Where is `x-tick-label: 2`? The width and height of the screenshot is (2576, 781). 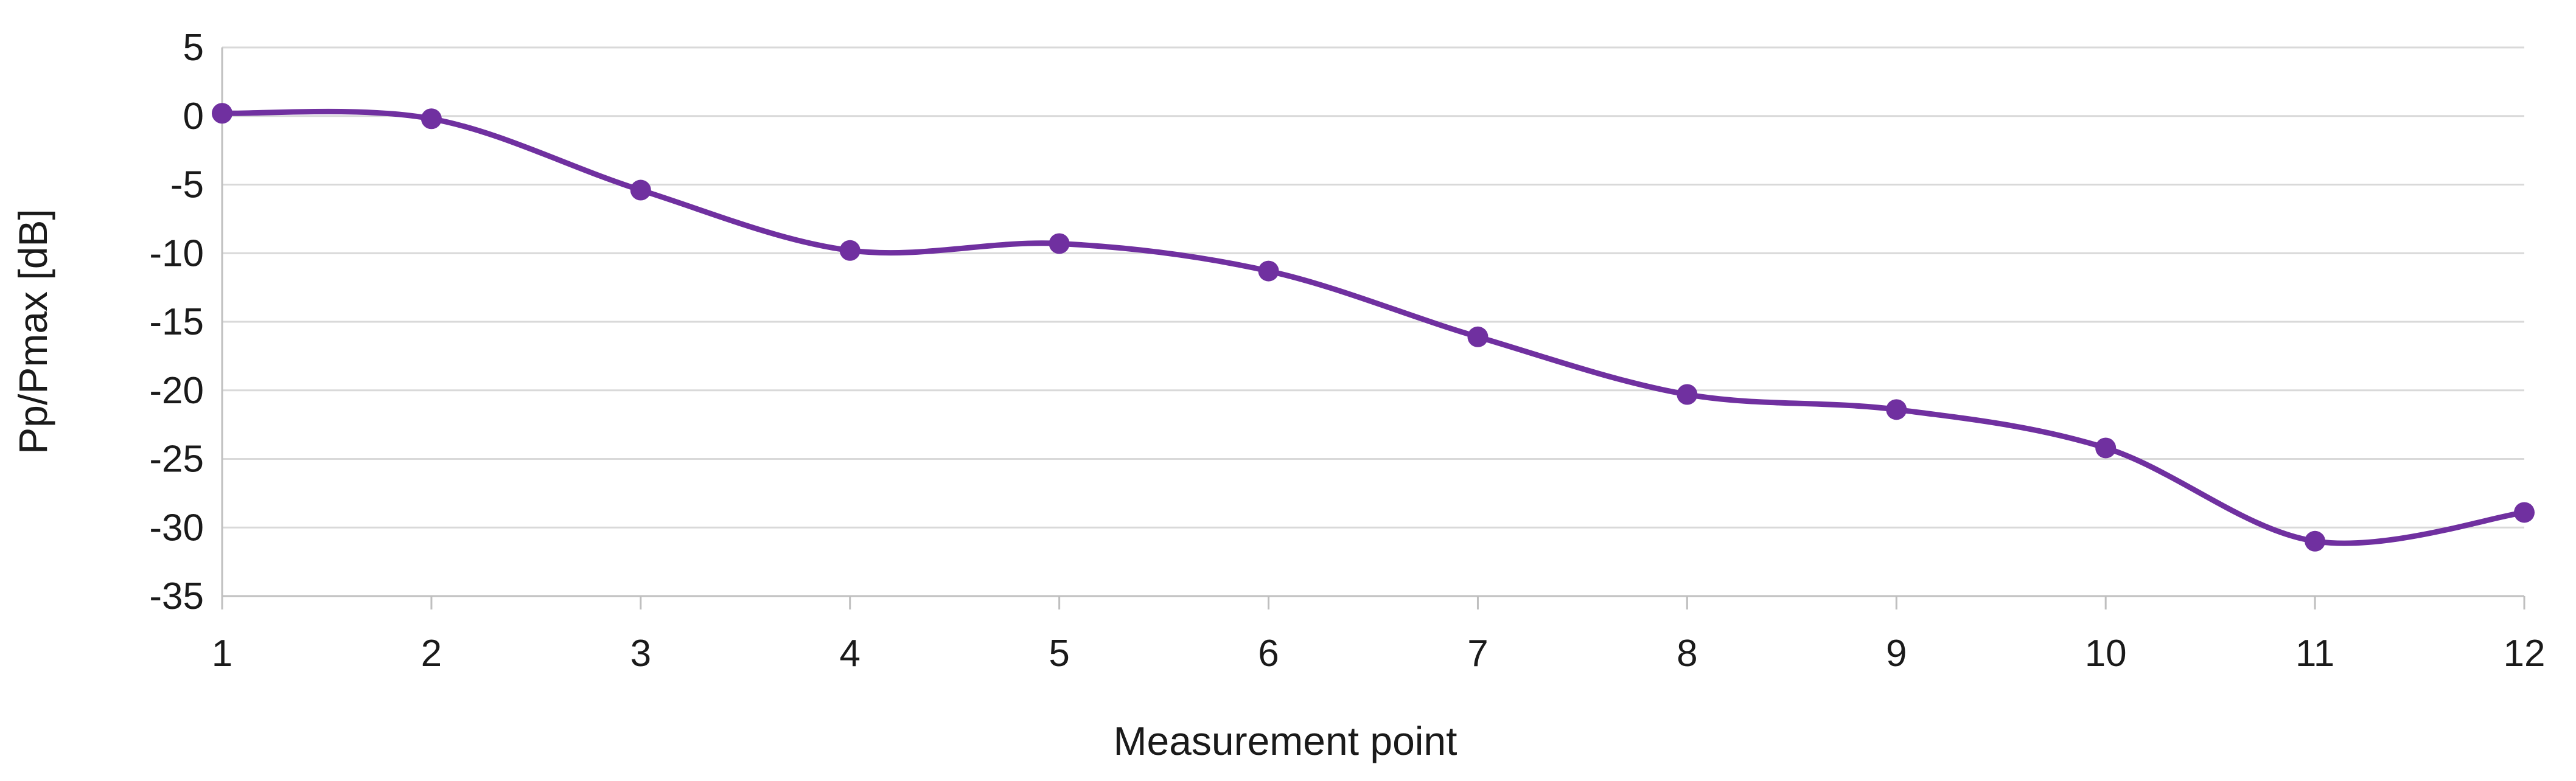 x-tick-label: 2 is located at coordinates (431, 654).